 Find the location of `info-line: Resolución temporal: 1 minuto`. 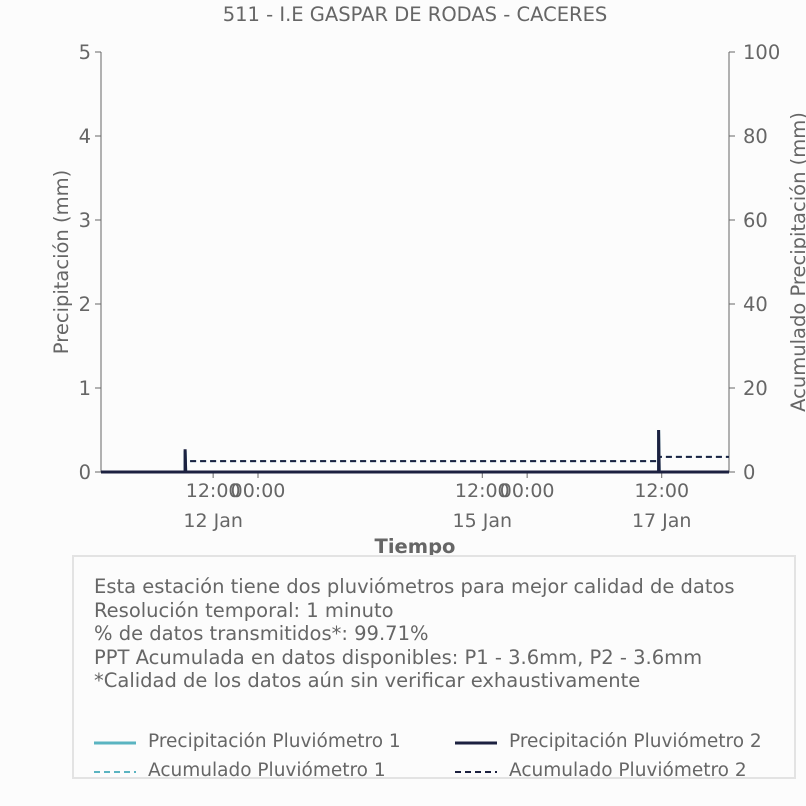

info-line: Resolución temporal: 1 minuto is located at coordinates (244, 610).